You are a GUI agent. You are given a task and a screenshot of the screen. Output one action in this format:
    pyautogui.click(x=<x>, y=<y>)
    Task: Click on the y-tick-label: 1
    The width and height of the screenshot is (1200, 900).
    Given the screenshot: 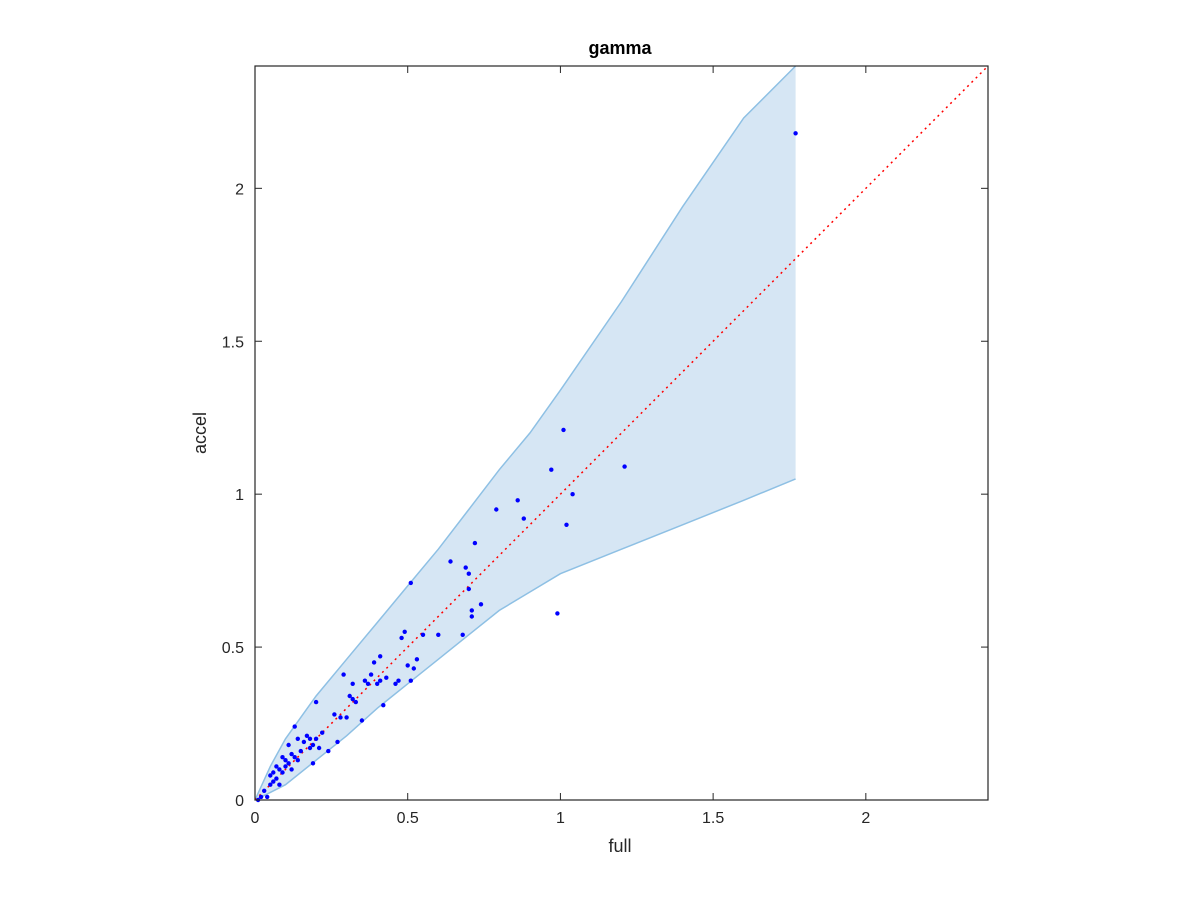 What is the action you would take?
    pyautogui.click(x=239, y=495)
    